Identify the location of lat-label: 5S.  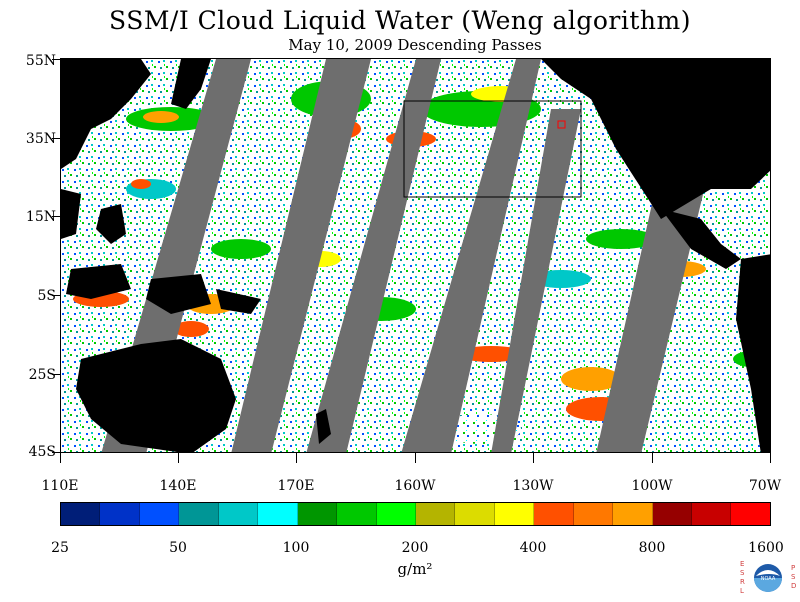
(47, 296).